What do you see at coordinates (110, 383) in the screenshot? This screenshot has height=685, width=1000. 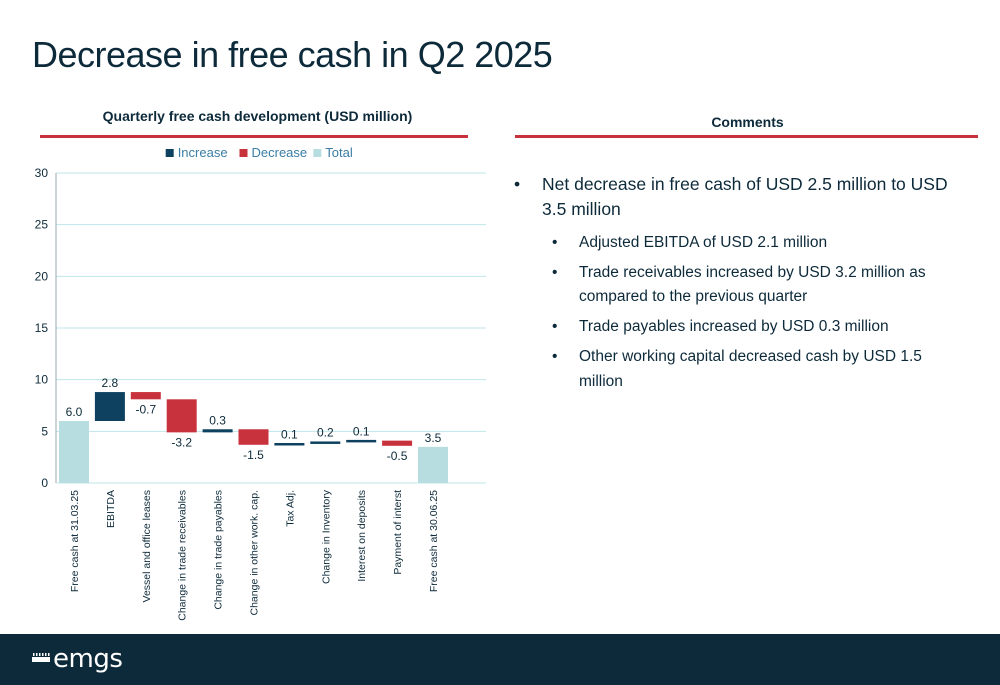 I see `data-label: 2.8` at bounding box center [110, 383].